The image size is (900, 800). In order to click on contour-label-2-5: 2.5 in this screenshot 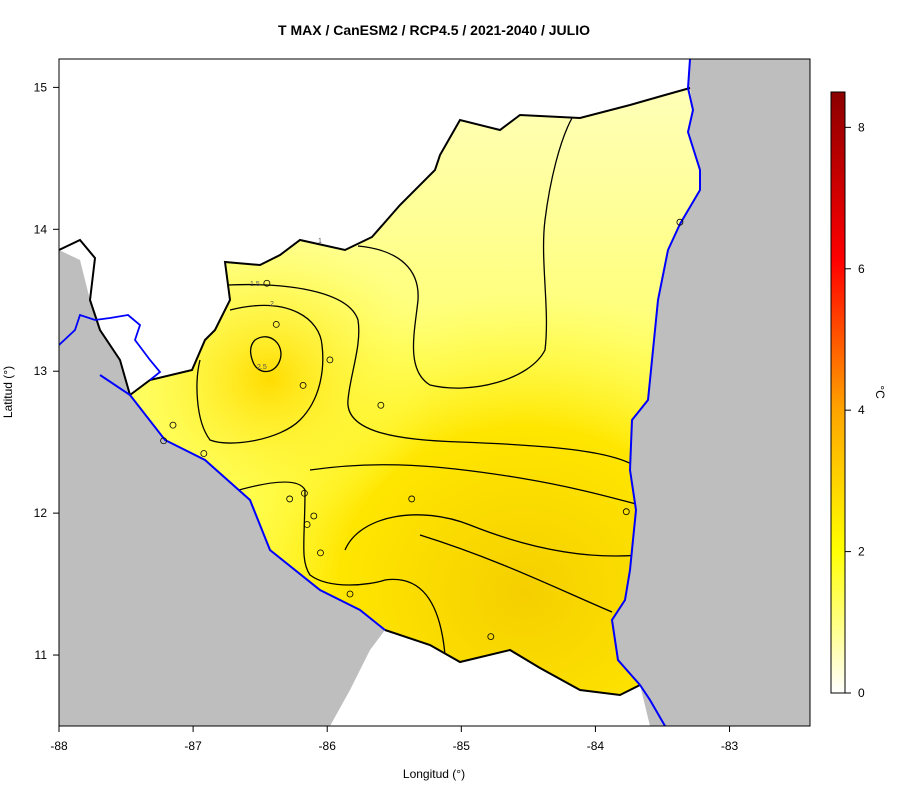, I will do `click(262, 367)`.